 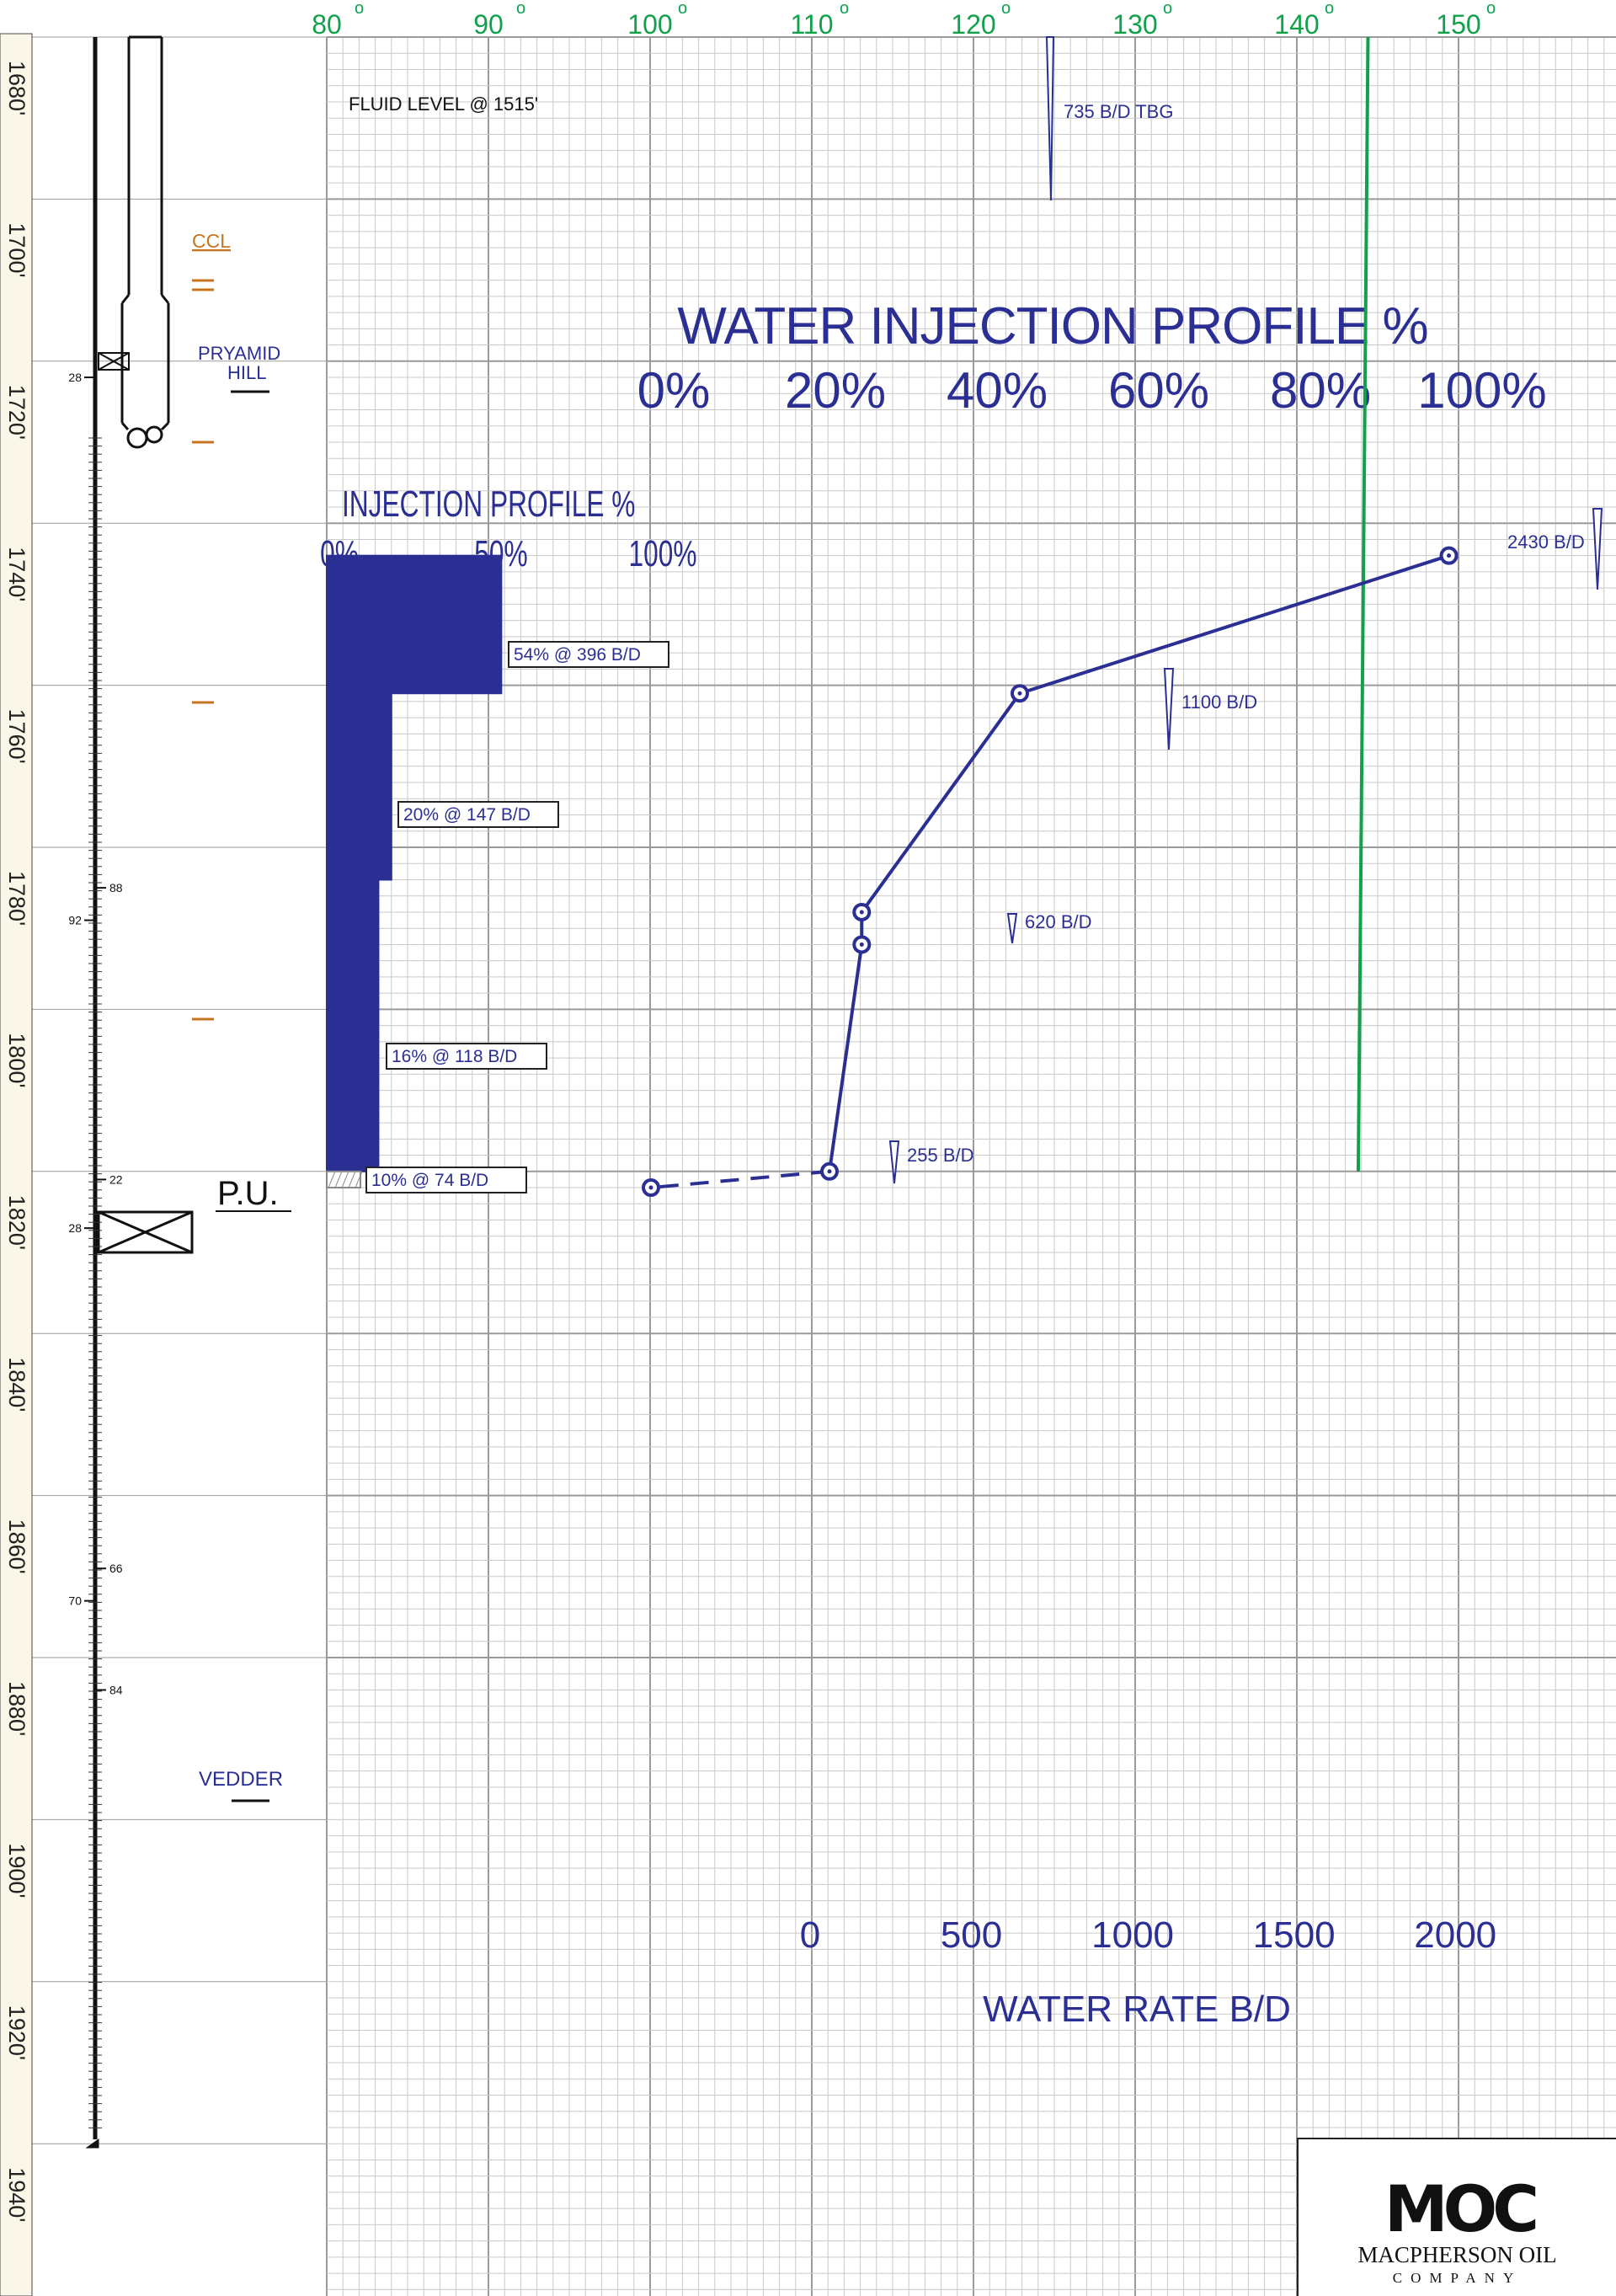 What do you see at coordinates (139, 1092) in the screenshot?
I see `wellbore-schematic` at bounding box center [139, 1092].